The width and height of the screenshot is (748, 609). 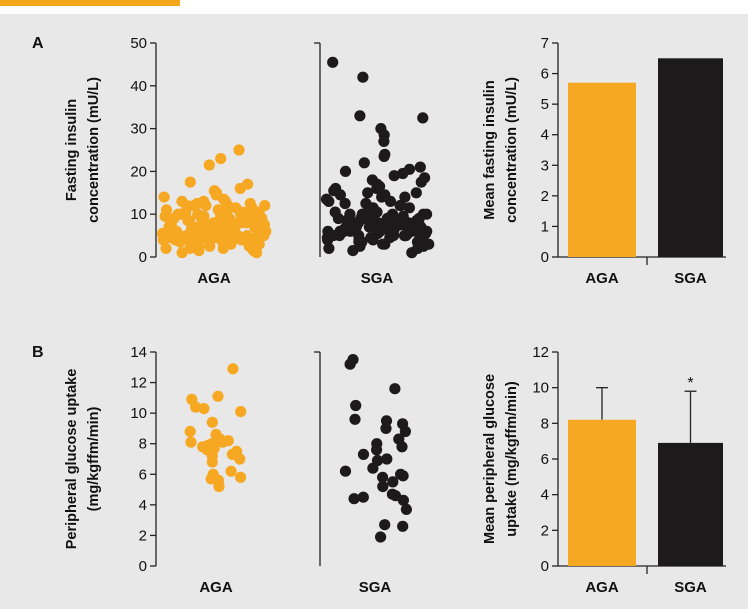 What do you see at coordinates (138, 413) in the screenshot?
I see `panel-b-scatter-left-tick-label: 10` at bounding box center [138, 413].